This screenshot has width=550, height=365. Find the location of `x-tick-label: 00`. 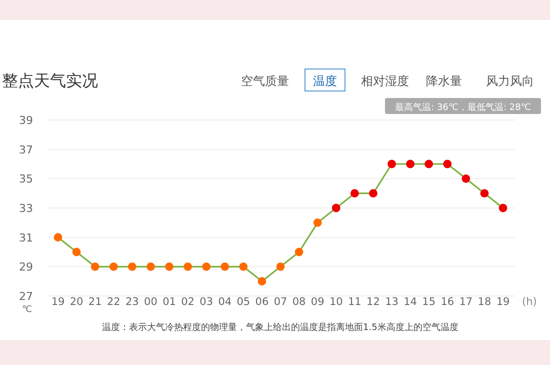

x-tick-label: 00 is located at coordinates (151, 302).